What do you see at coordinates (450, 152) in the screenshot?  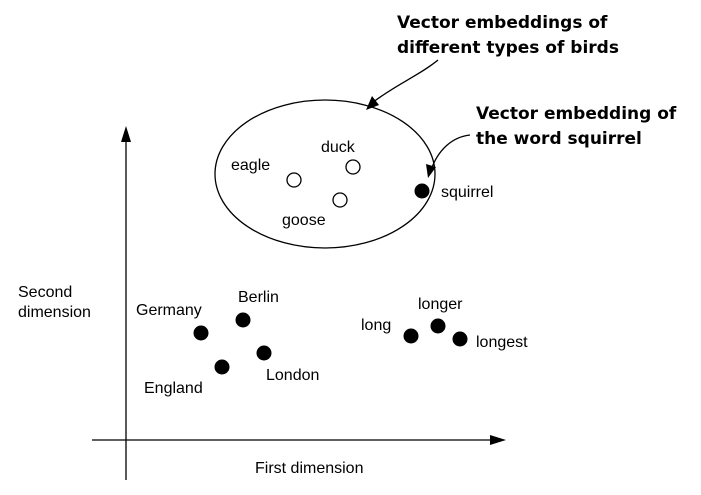 I see `squirrel-callout-arrow` at bounding box center [450, 152].